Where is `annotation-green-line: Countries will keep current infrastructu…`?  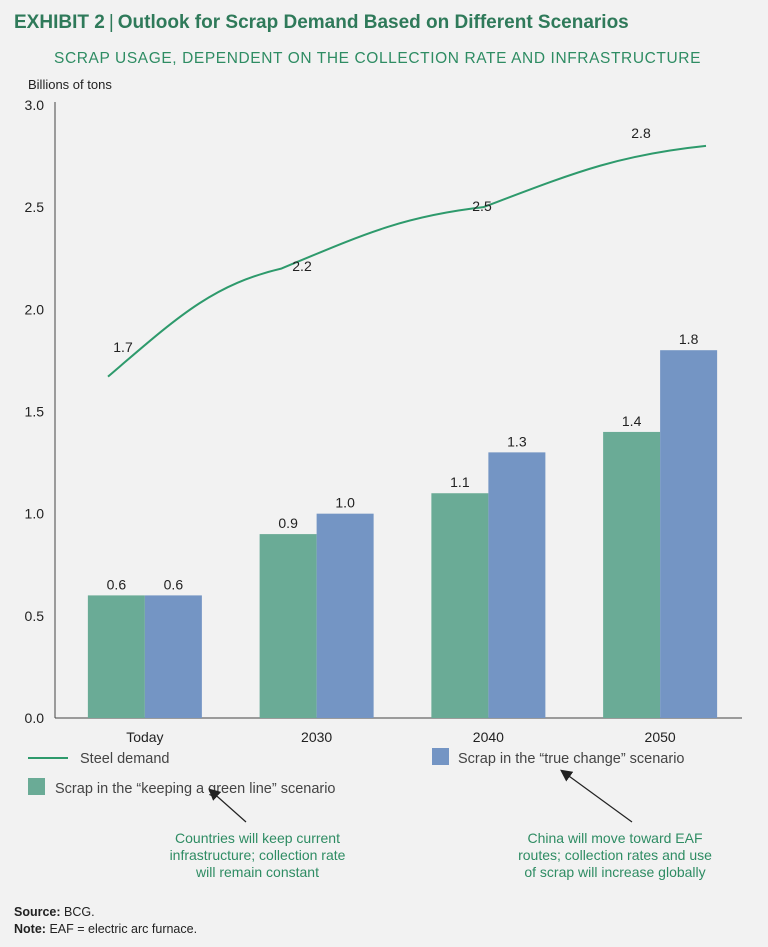 annotation-green-line: Countries will keep current infrastructu… is located at coordinates (257, 855).